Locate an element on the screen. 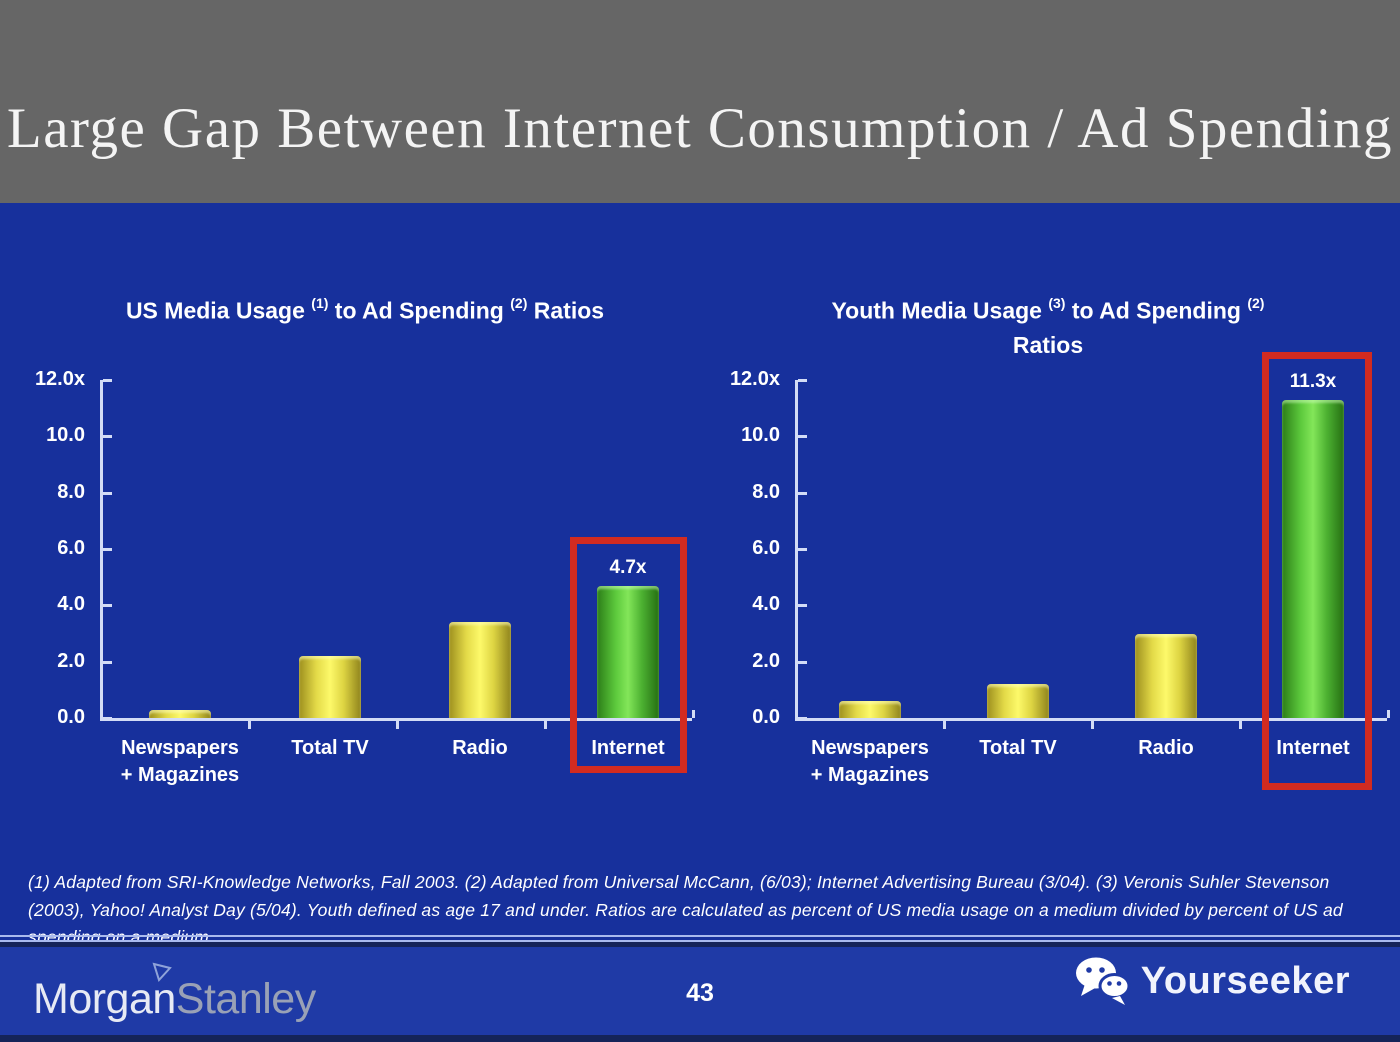 This screenshot has width=1400, height=1042. bar-value-label: 11.3x is located at coordinates (1313, 381).